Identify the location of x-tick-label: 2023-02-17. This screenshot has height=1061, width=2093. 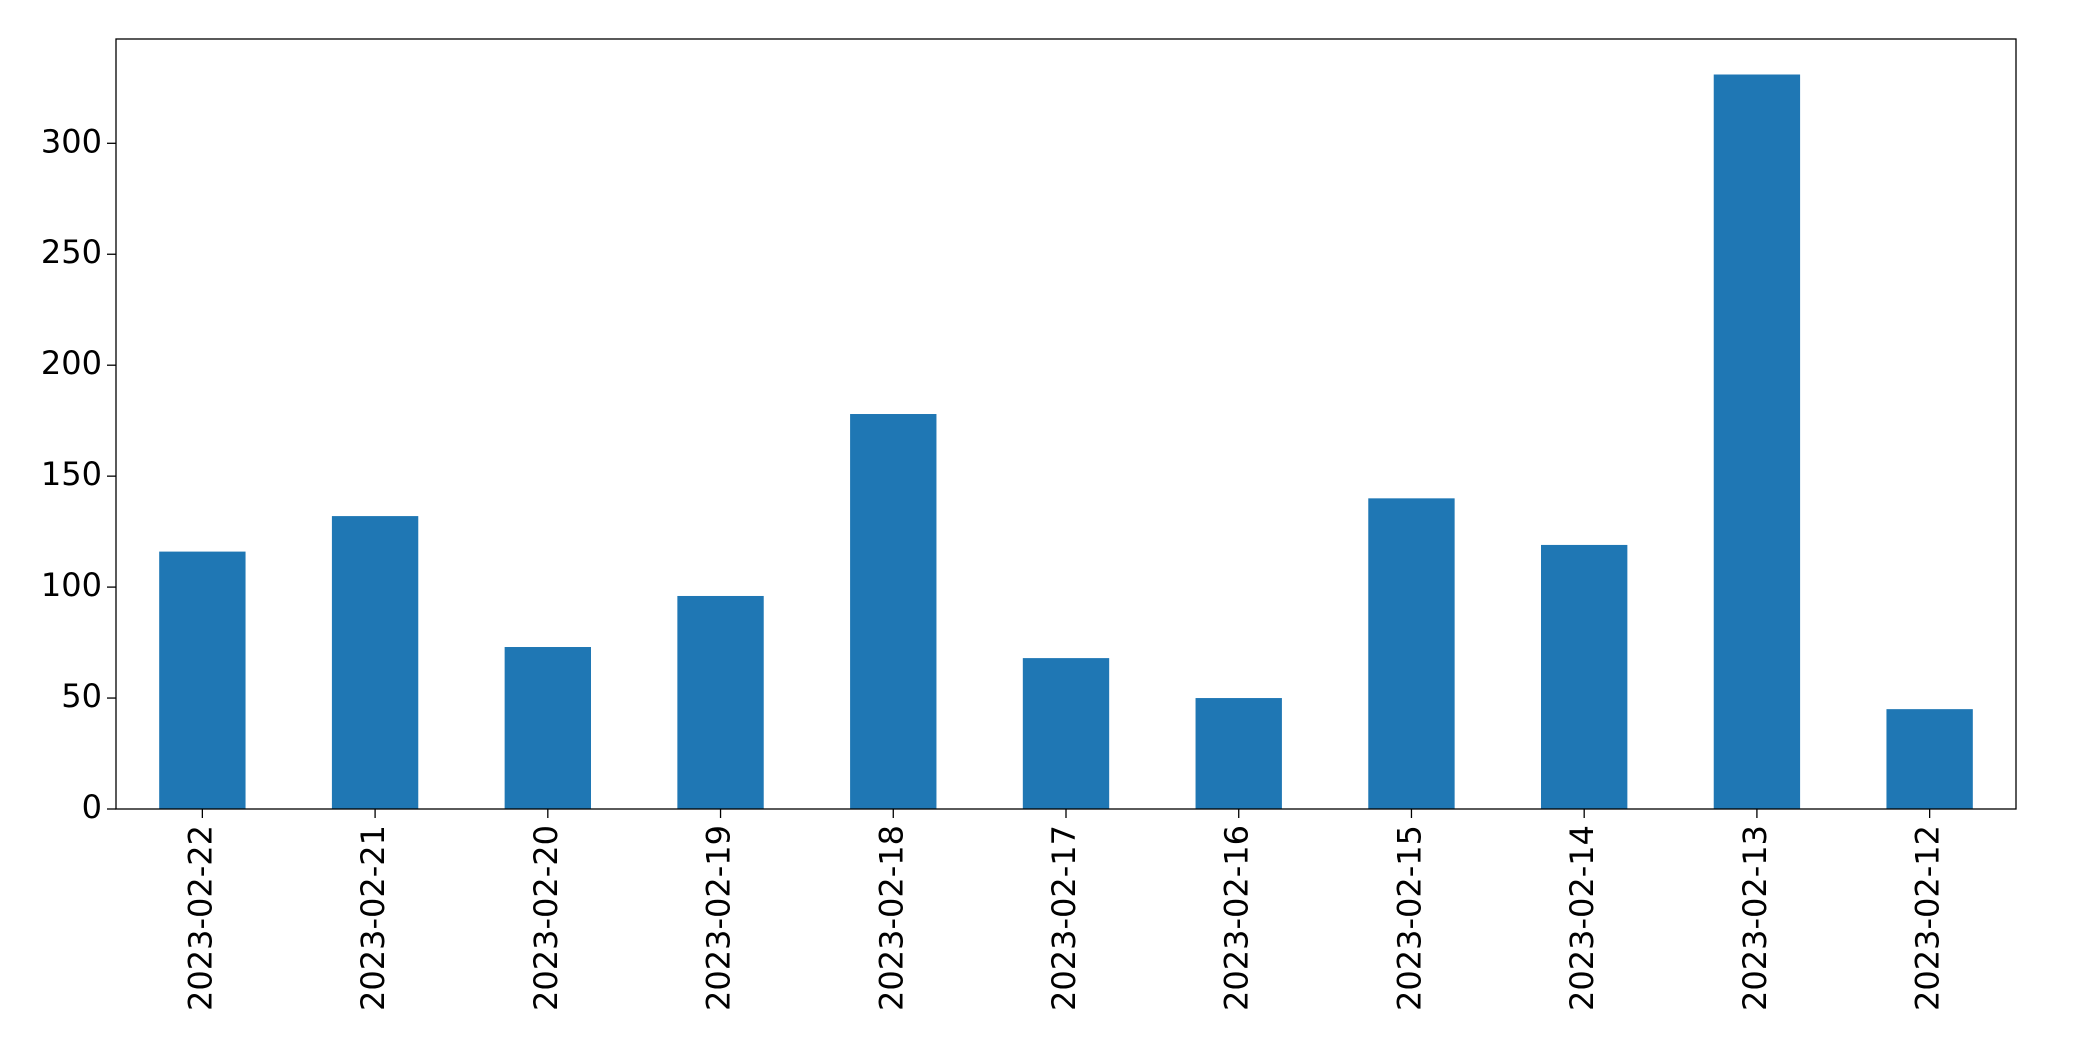
(1064, 918).